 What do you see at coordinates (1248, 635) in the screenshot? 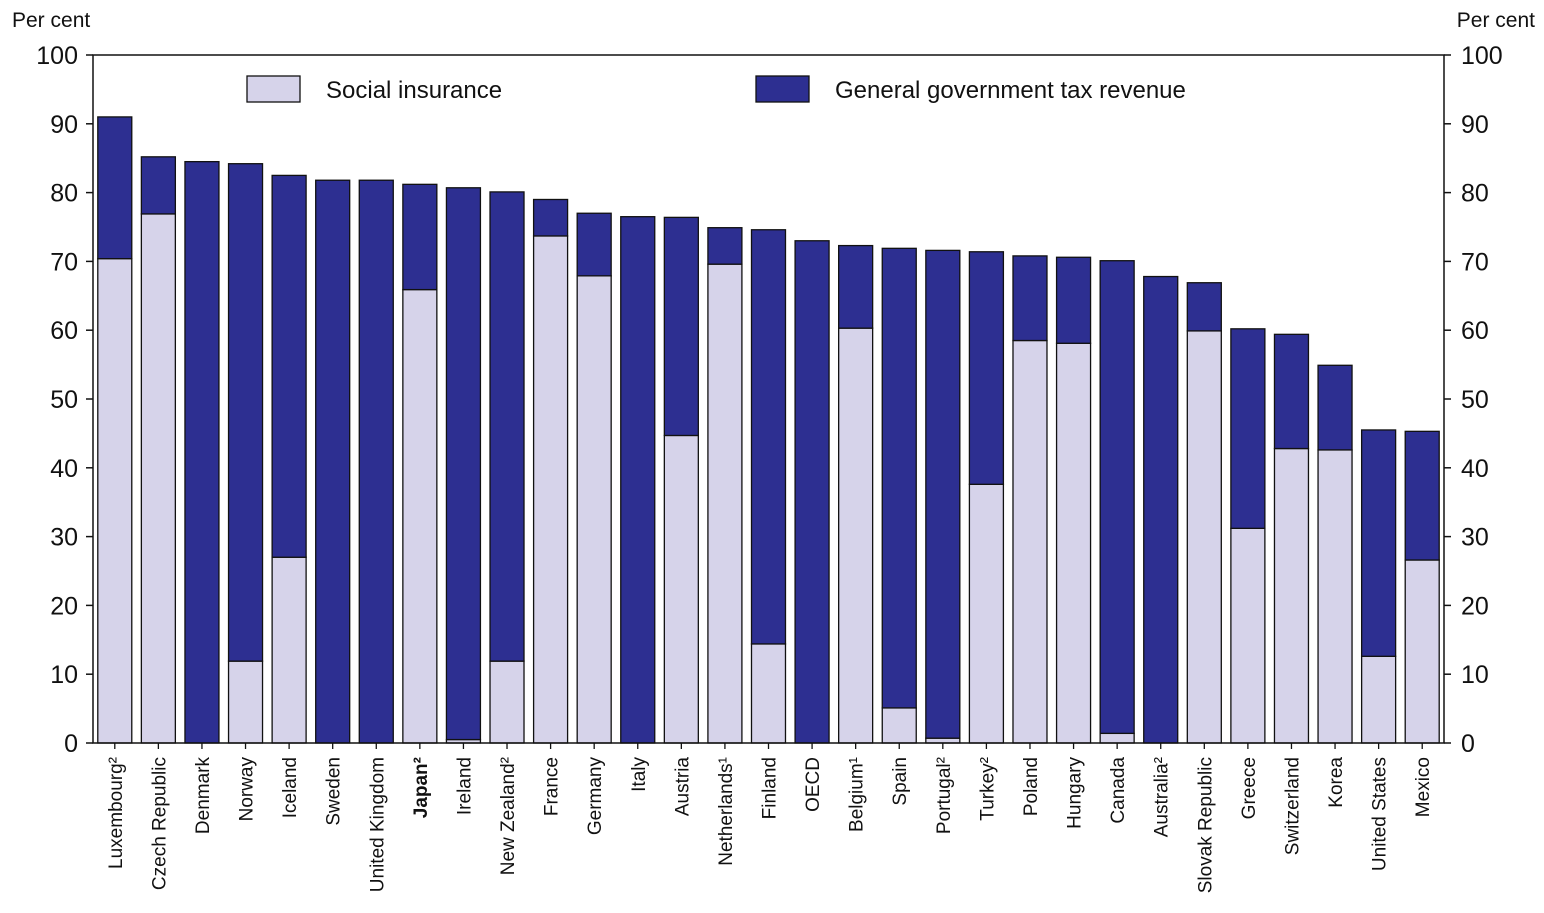
I see `bar-greece-social-insurance` at bounding box center [1248, 635].